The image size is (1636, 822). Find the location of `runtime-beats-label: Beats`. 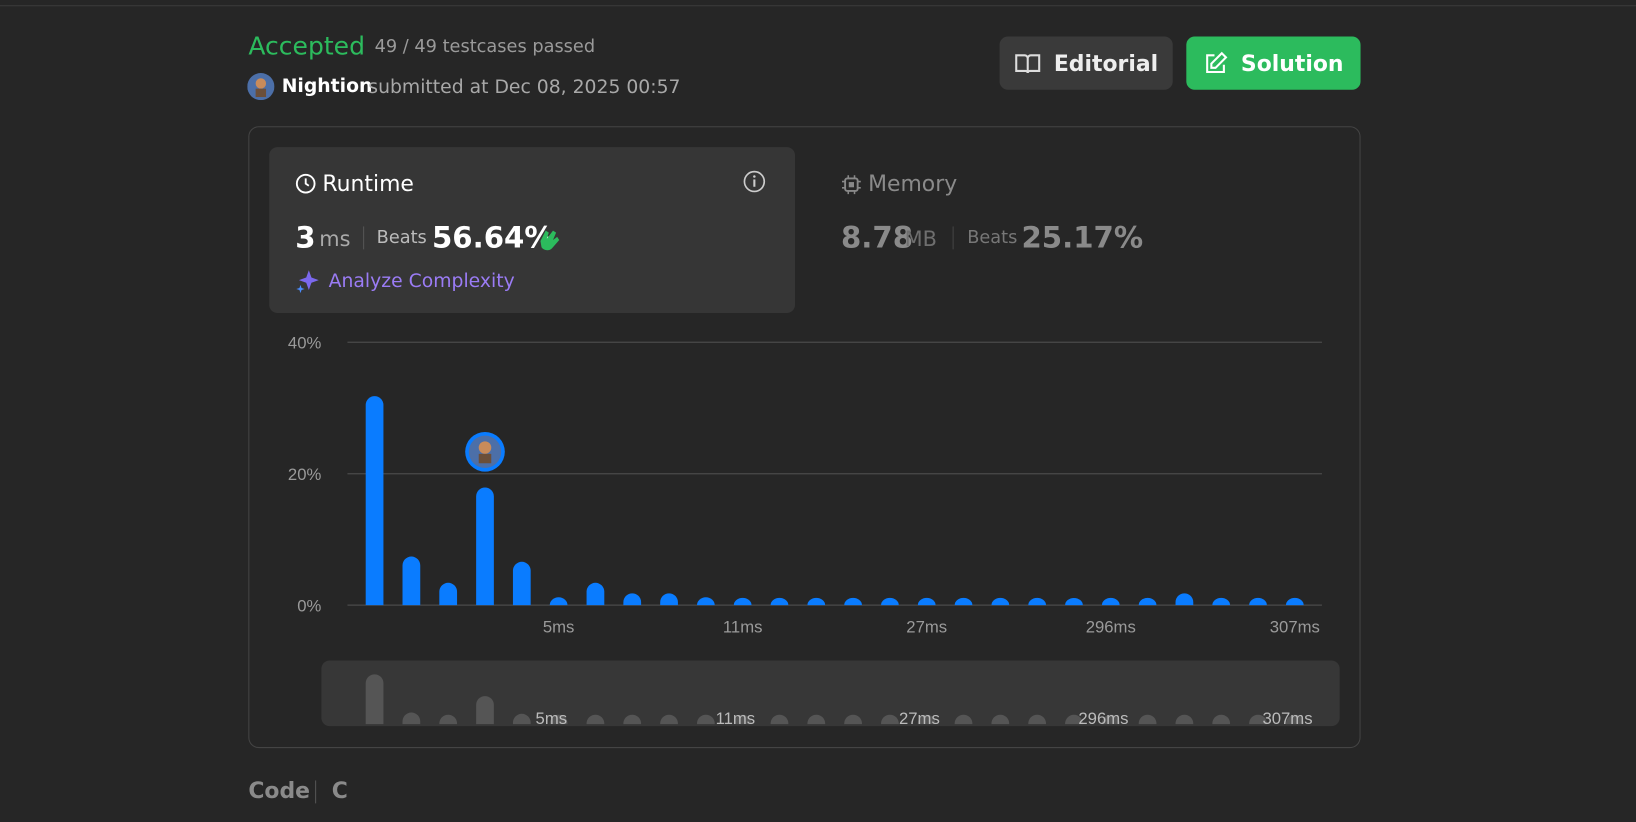

runtime-beats-label: Beats is located at coordinates (401, 238).